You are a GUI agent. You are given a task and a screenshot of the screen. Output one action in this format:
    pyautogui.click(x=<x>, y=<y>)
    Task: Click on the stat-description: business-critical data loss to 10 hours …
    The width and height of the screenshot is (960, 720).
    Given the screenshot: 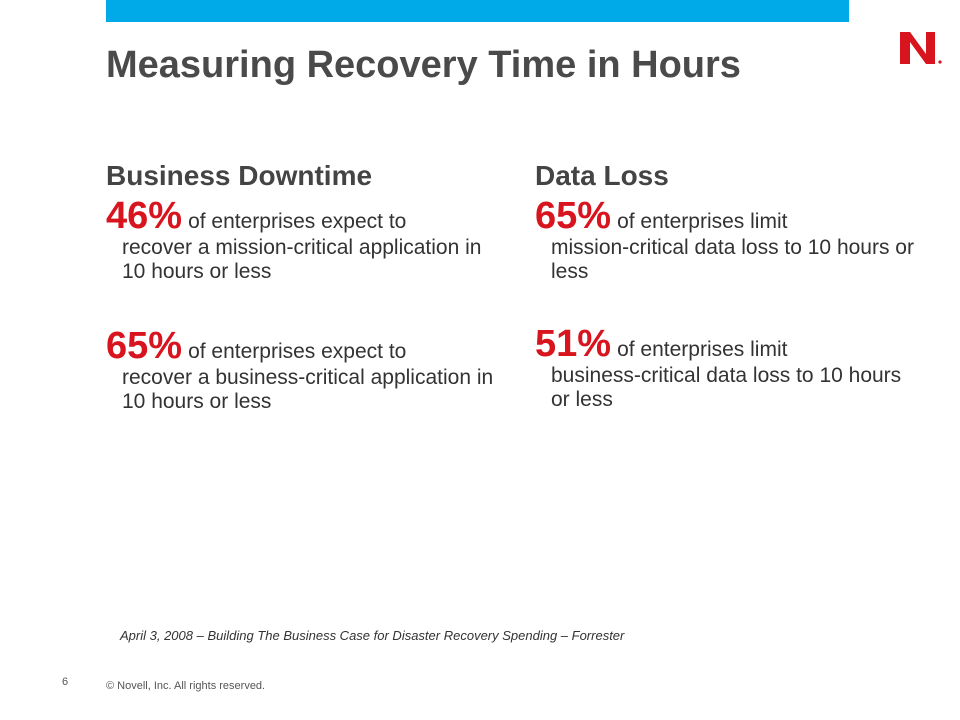 What is the action you would take?
    pyautogui.click(x=726, y=387)
    